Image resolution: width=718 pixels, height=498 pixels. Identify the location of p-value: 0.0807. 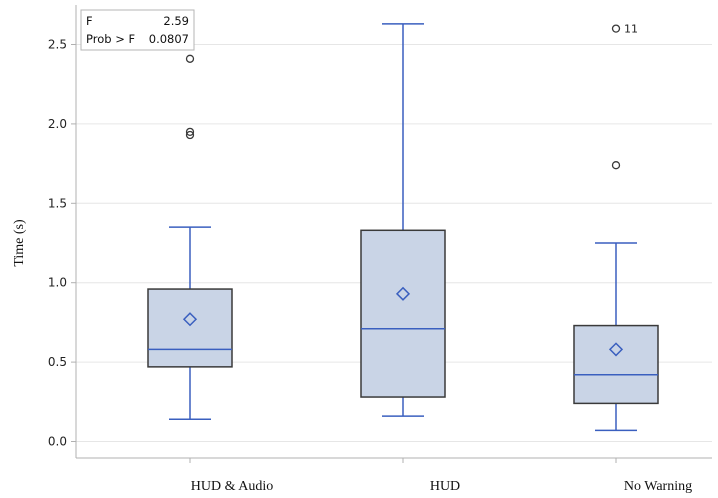
(169, 39).